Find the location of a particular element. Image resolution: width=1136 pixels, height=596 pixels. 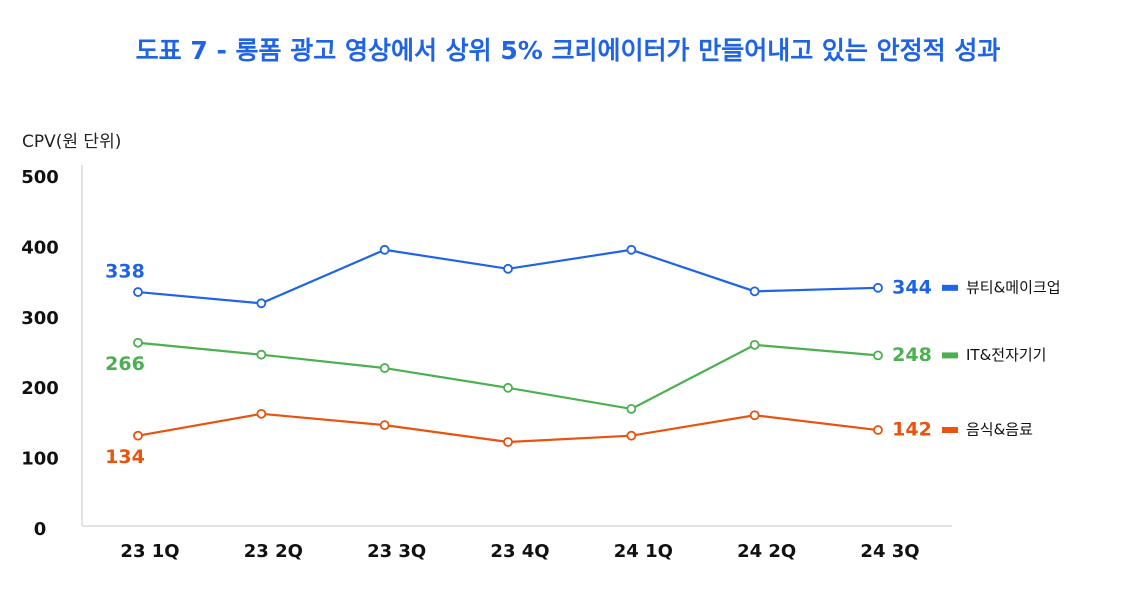

y-tick-label: 400 is located at coordinates (40, 247).